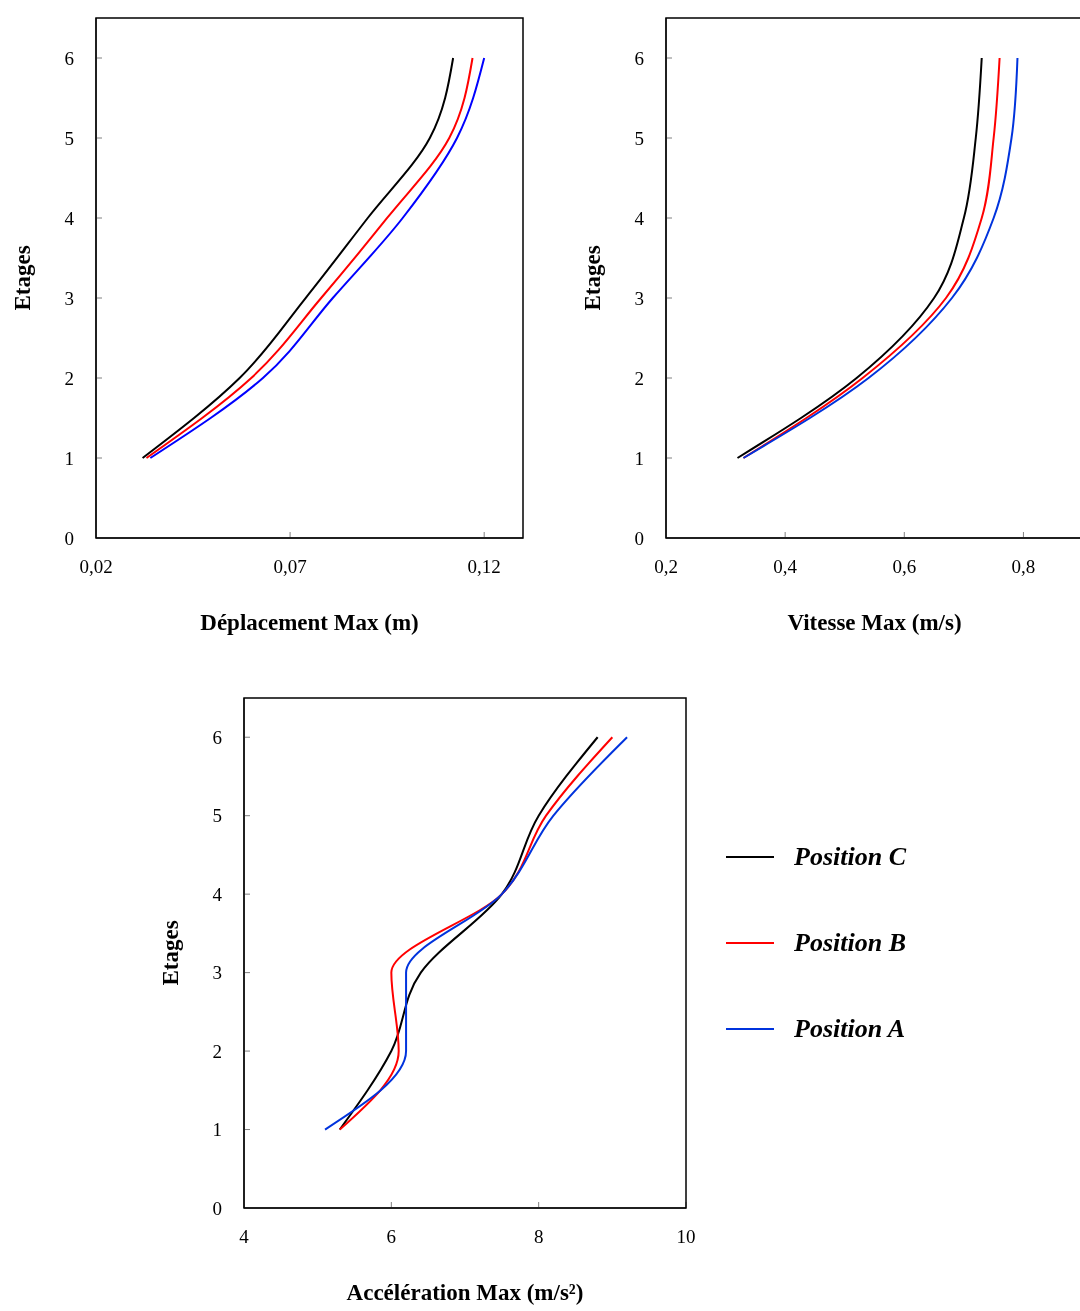  What do you see at coordinates (850, 857) in the screenshot?
I see `legend-label: Position C` at bounding box center [850, 857].